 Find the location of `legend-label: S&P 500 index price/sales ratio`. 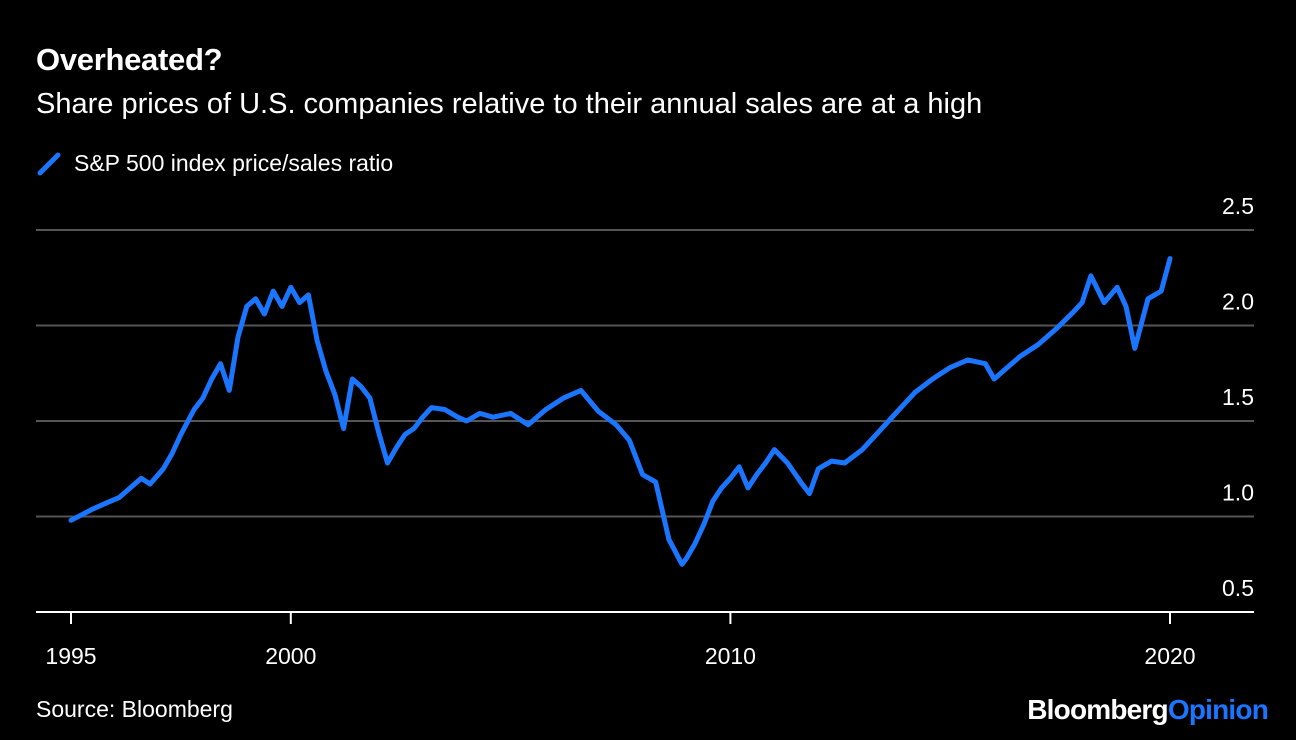

legend-label: S&P 500 index price/sales ratio is located at coordinates (234, 163).